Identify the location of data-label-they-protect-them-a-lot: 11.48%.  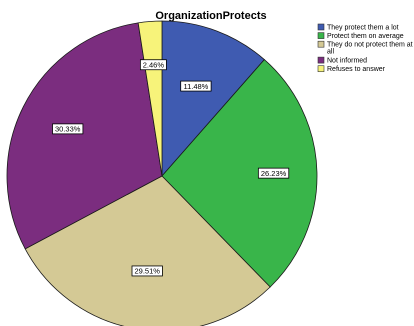
(196, 86).